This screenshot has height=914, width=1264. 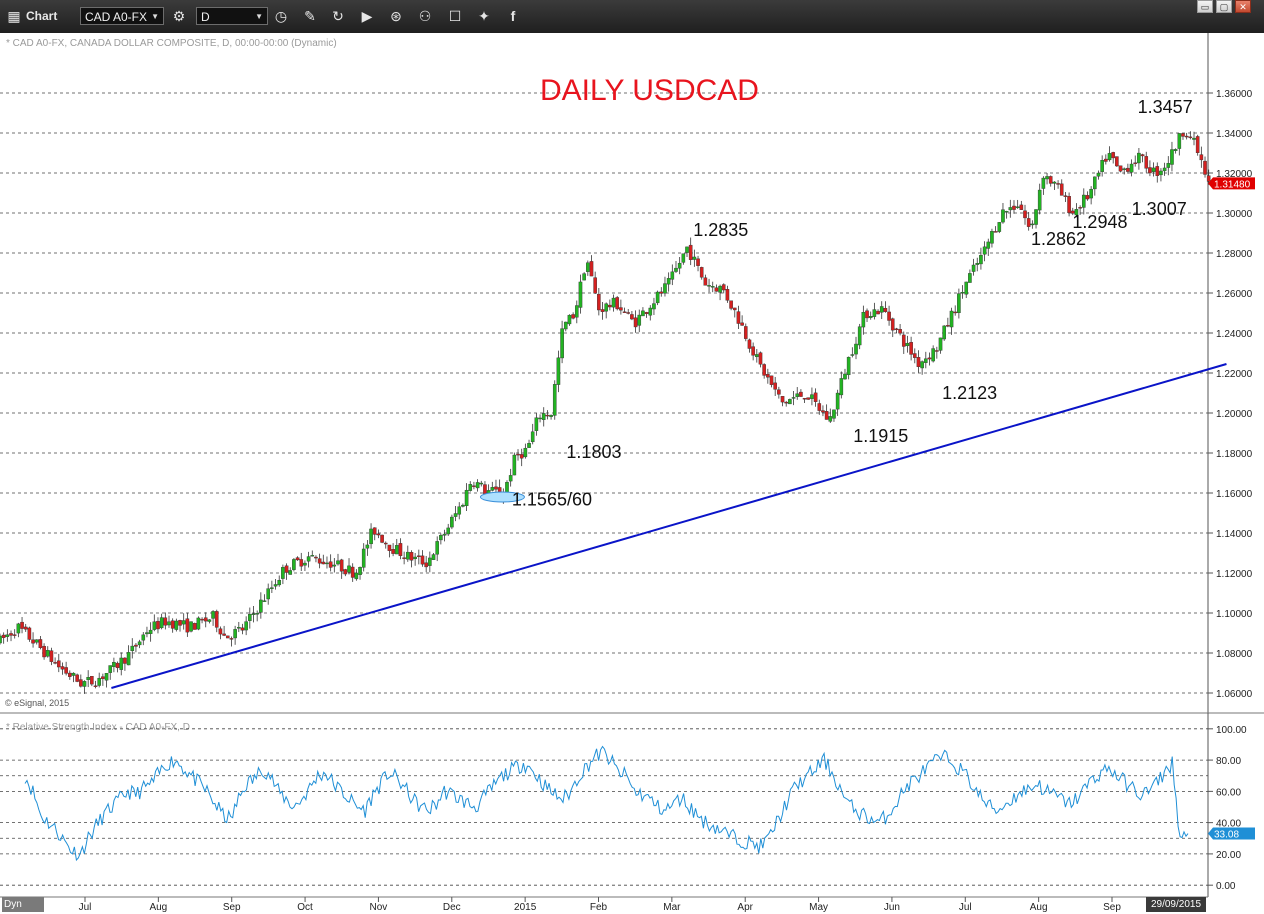 I want to click on price-tick-label: 1.34000, so click(x=1234, y=134).